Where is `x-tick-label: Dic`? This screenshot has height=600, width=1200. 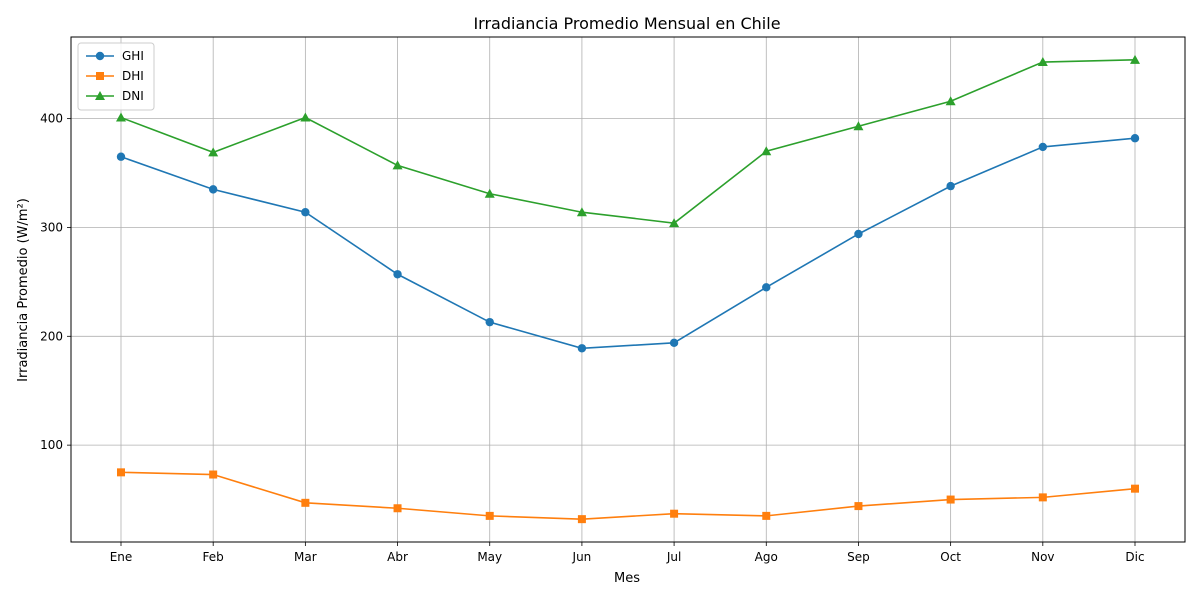
x-tick-label: Dic is located at coordinates (1134, 557).